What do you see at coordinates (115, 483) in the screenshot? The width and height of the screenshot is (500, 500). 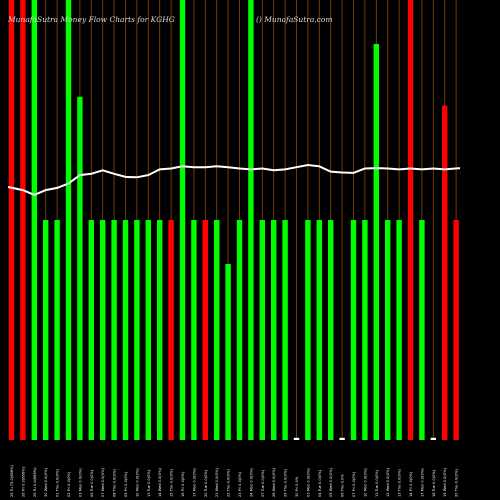 I see `x-tick-label: 08 Thu 0.0(0%)` at bounding box center [115, 483].